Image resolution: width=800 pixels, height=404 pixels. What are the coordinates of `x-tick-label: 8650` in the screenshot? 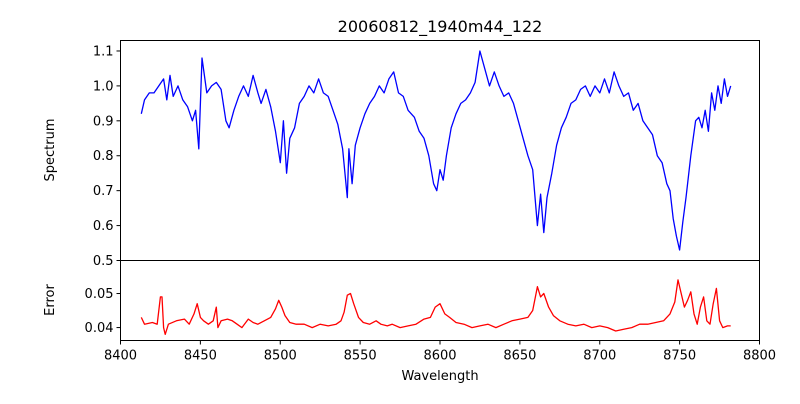 It's located at (519, 356).